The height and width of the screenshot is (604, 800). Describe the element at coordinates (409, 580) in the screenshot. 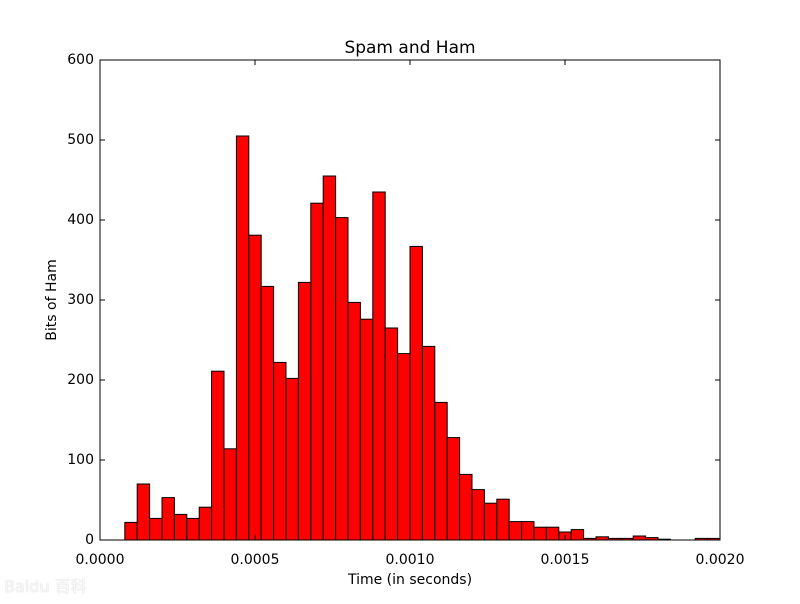

I see `x-axis-label: Time (in seconds)` at that location.